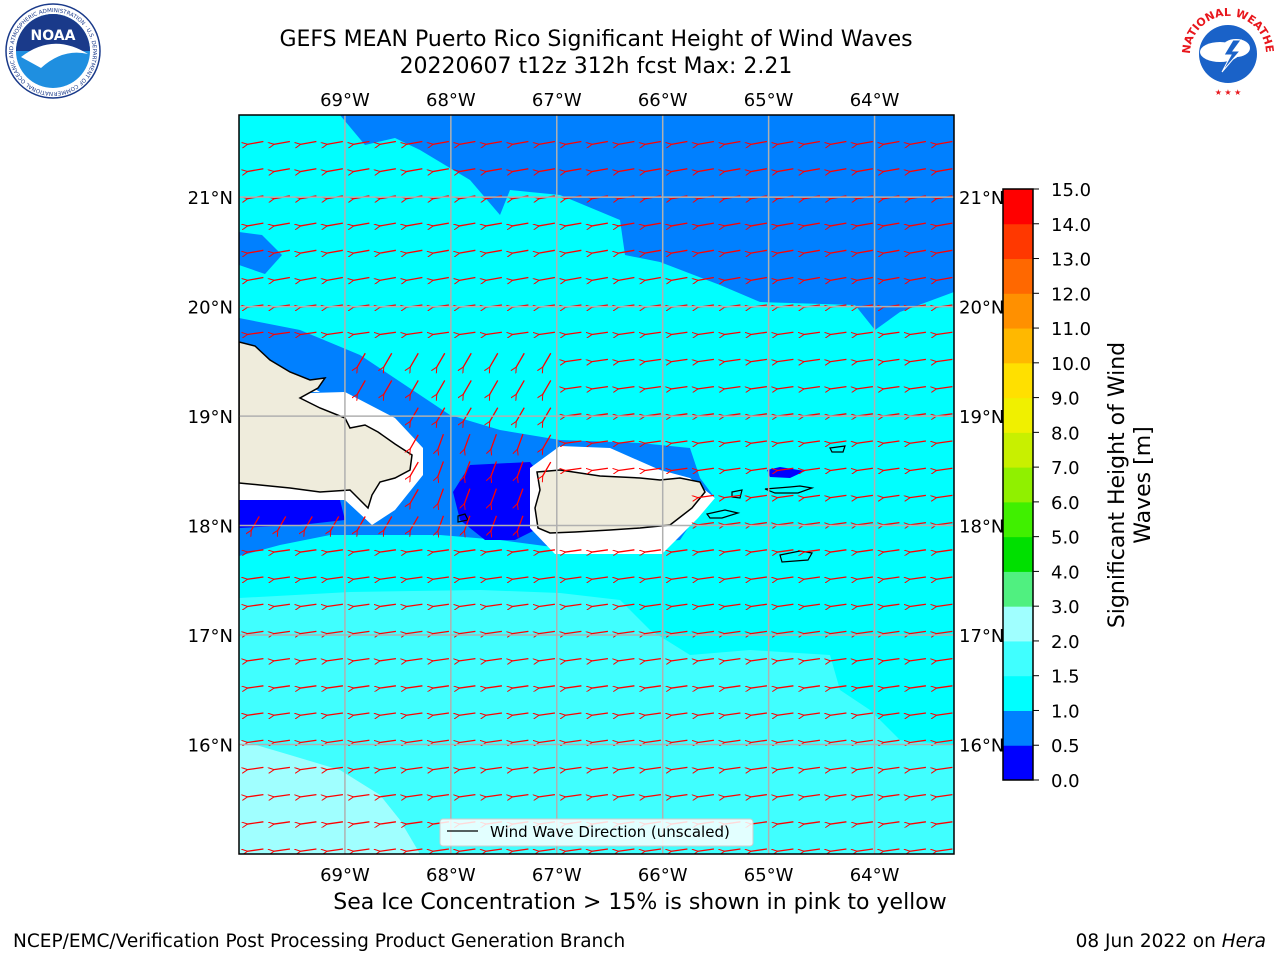 The image size is (1280, 960). I want to click on wave-band-0_5-1-north, so click(647, 222).